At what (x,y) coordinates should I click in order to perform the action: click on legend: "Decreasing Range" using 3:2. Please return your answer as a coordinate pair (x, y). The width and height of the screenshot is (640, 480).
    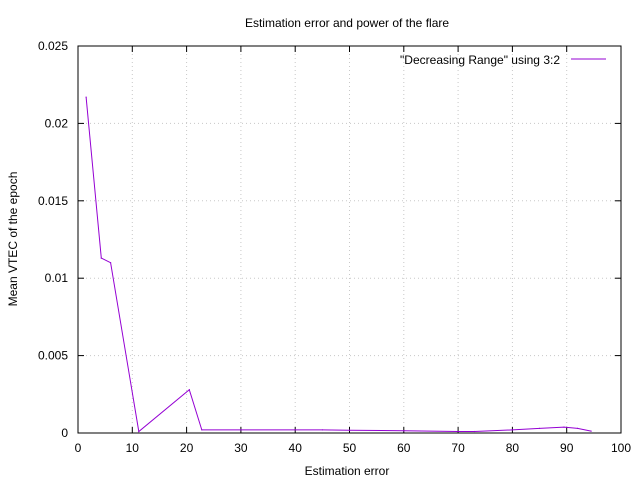
    Looking at the image, I should click on (503, 60).